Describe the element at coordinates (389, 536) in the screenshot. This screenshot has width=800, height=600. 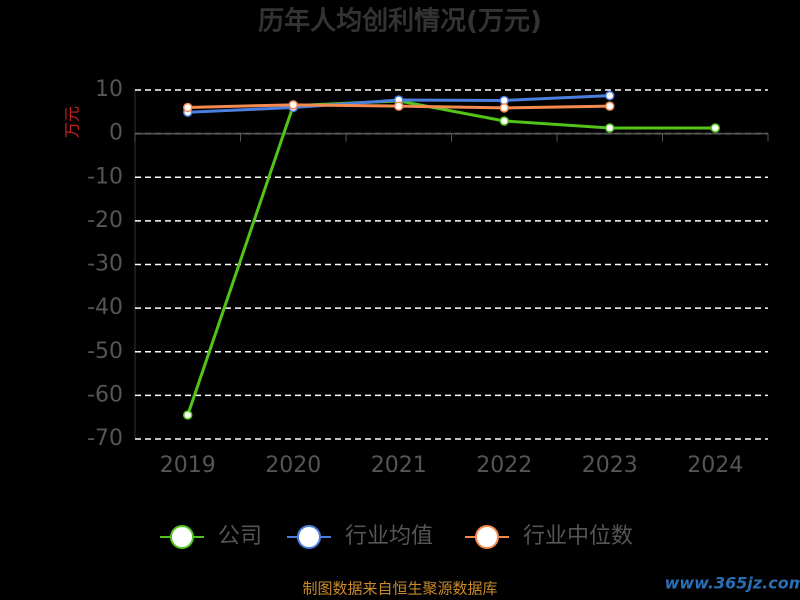
I see `legend-label: 行业均值` at that location.